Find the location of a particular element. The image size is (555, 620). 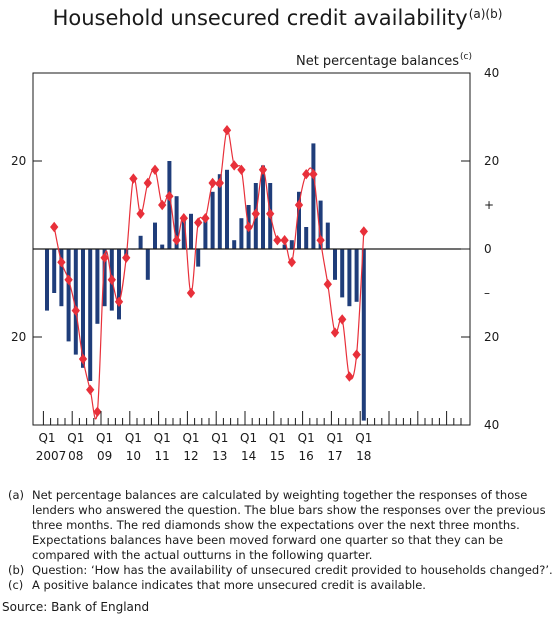

footnote-key: (b) is located at coordinates (16, 570).